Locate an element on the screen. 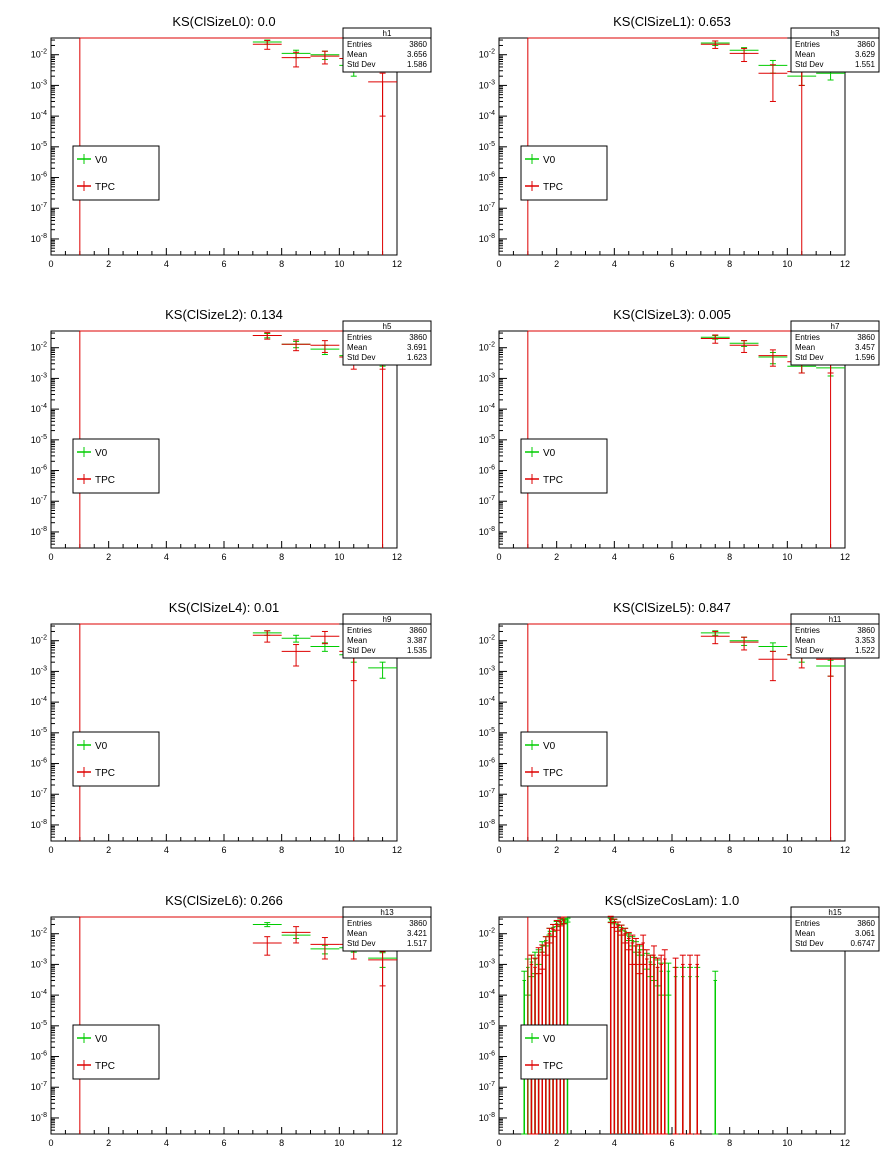 The height and width of the screenshot is (1172, 896). stats-value: 3.691 is located at coordinates (417, 347).